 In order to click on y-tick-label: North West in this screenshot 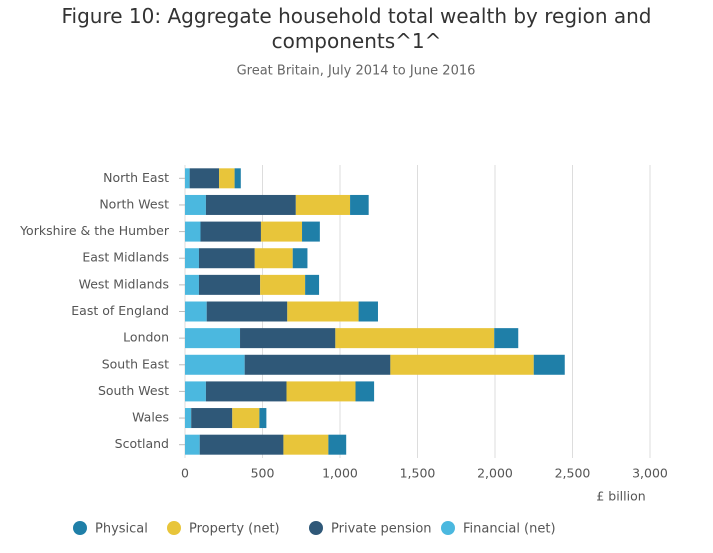, I will do `click(134, 203)`.